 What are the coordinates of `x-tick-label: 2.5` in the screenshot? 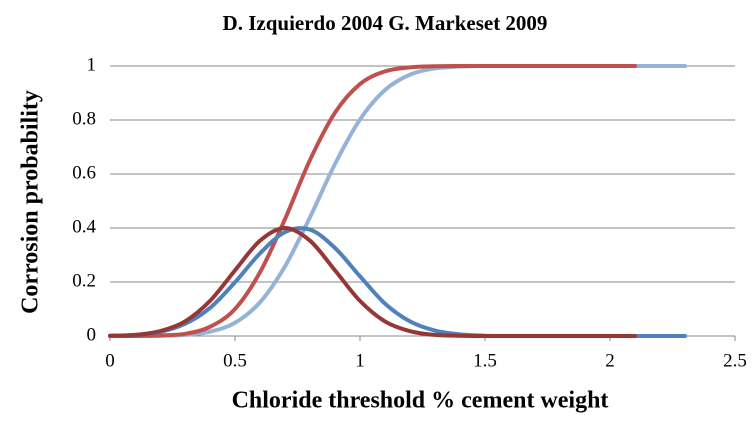 It's located at (735, 360).